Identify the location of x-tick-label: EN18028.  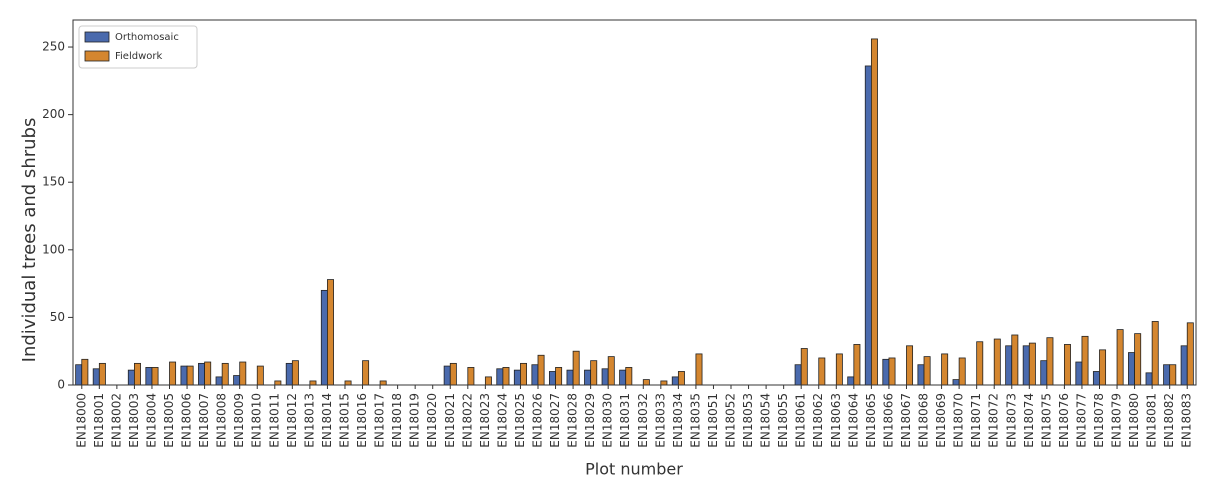
(573, 420).